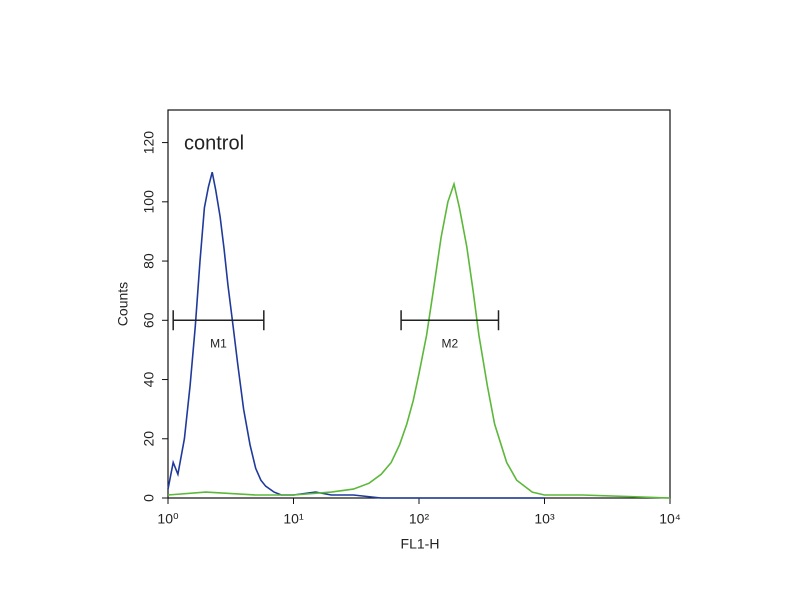  I want to click on x-tick-label: 10⁰, so click(168, 519).